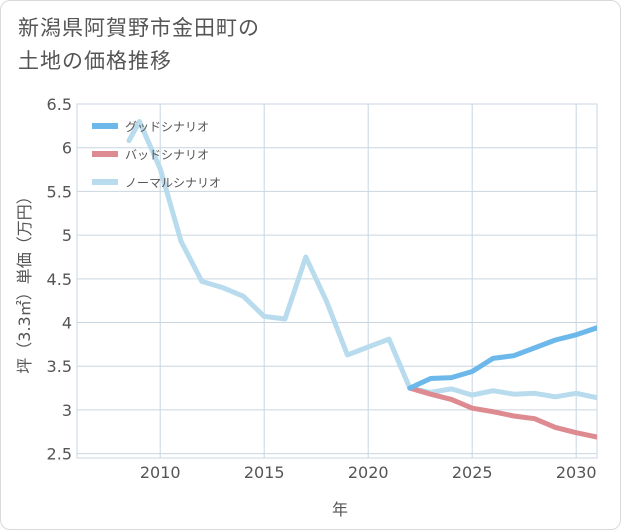  Describe the element at coordinates (576, 472) in the screenshot. I see `x-tick-label: 2030` at that location.